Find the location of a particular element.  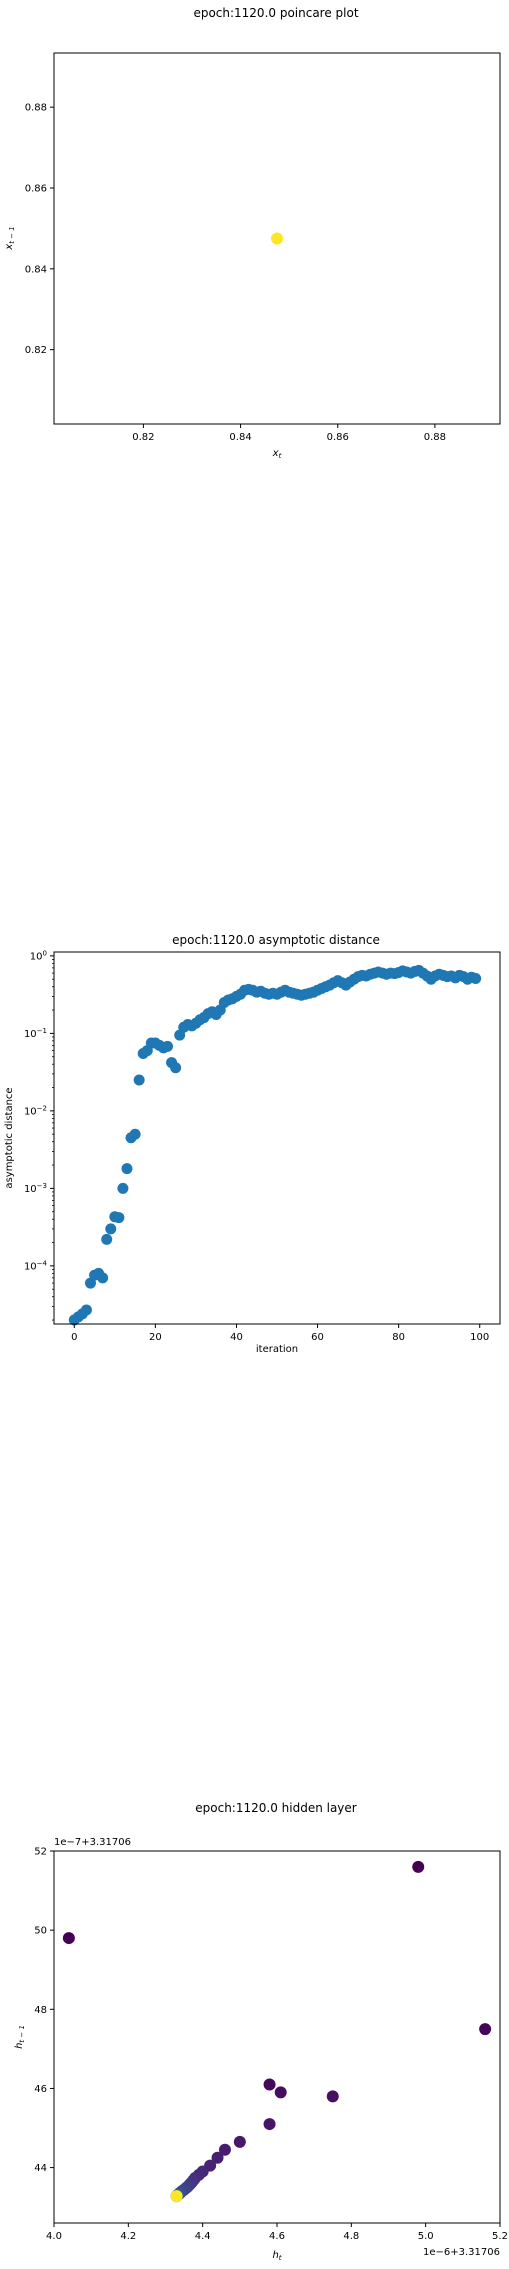

poincare-markers is located at coordinates (277, 238).